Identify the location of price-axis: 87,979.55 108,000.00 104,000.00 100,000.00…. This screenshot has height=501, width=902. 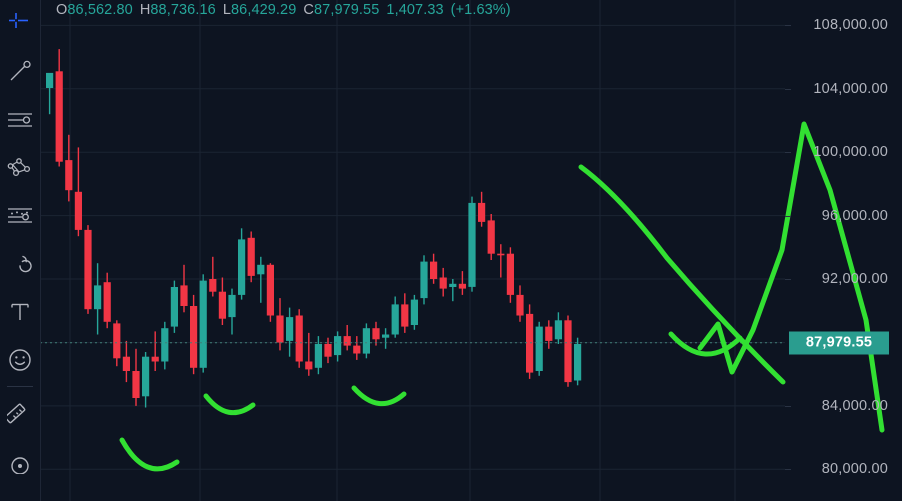
(843, 250).